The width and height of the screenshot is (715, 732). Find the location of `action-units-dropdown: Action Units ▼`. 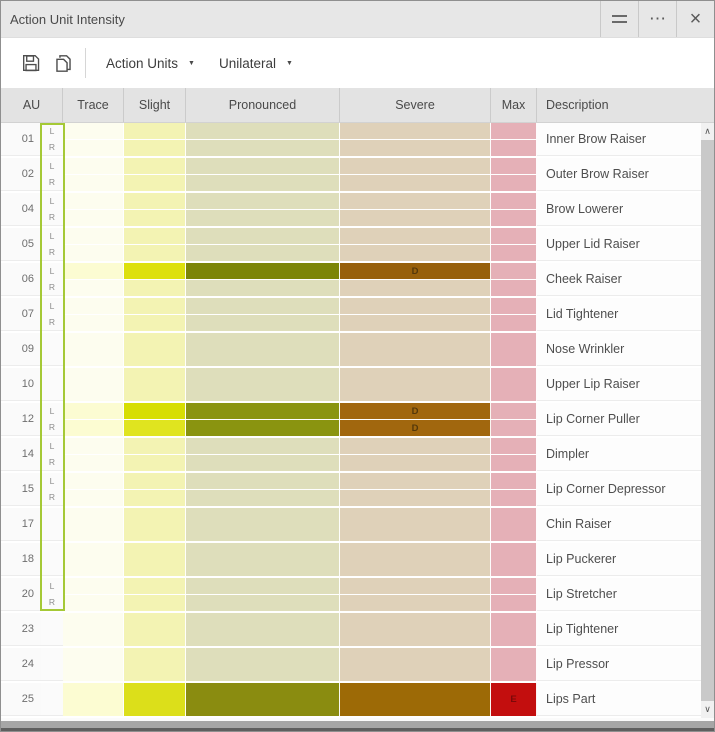

action-units-dropdown: Action Units ▼ is located at coordinates (150, 63).